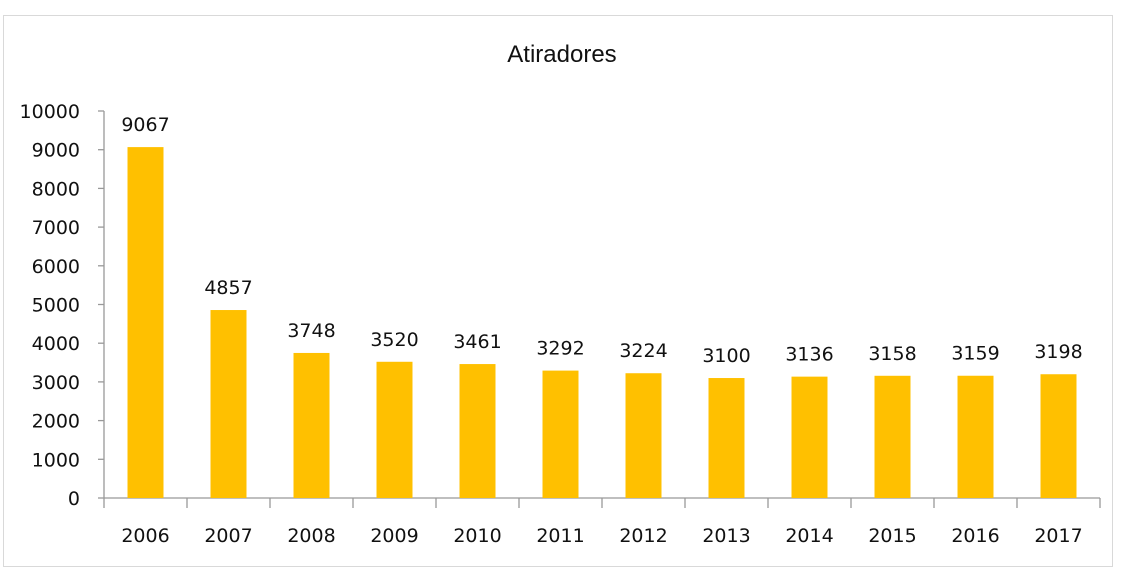 The height and width of the screenshot is (575, 1130). Describe the element at coordinates (726, 356) in the screenshot. I see `data-label-2013: 3100` at that location.